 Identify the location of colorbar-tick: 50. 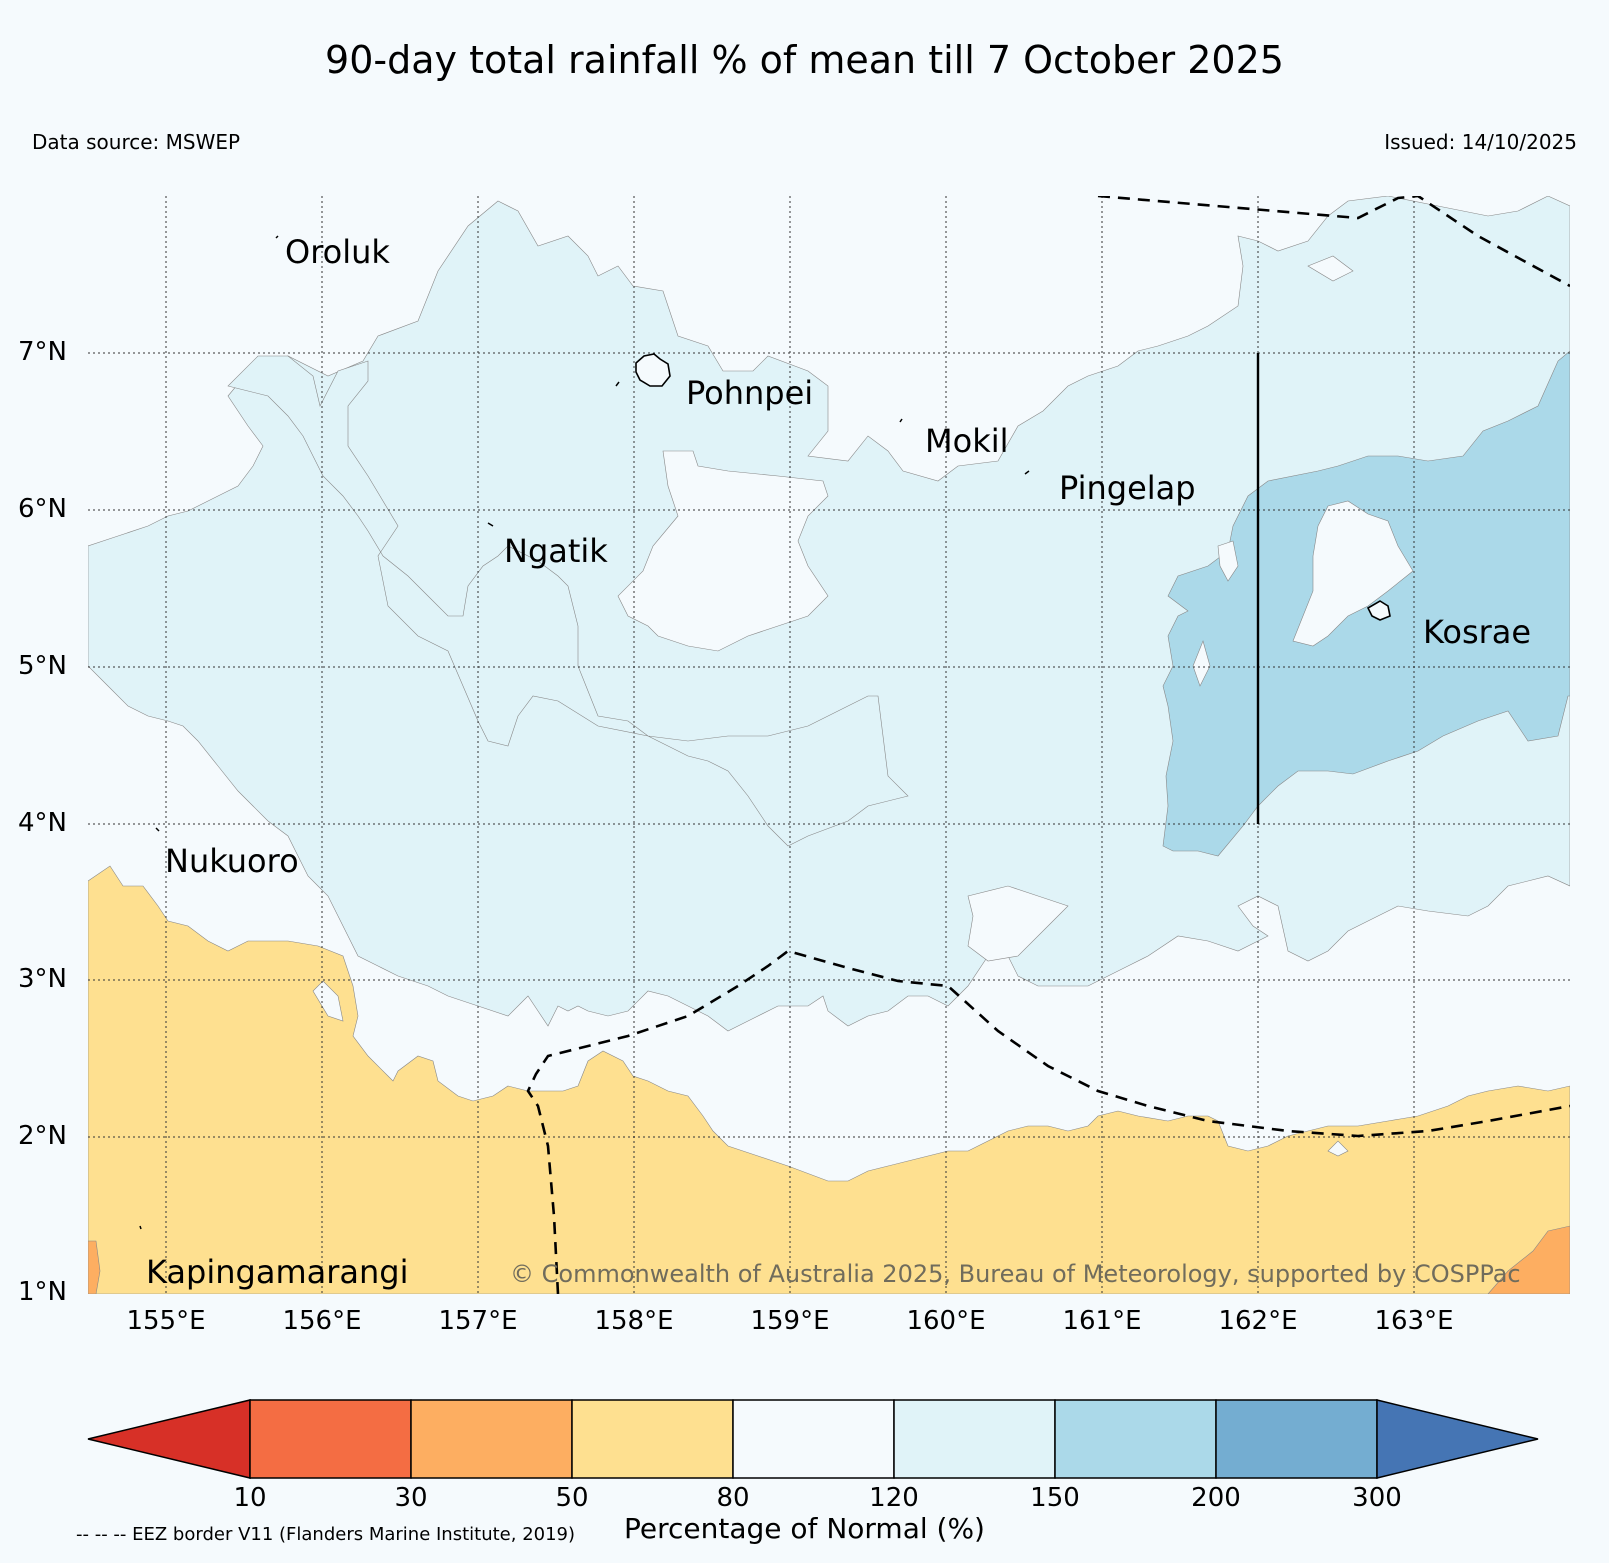
(572, 1498).